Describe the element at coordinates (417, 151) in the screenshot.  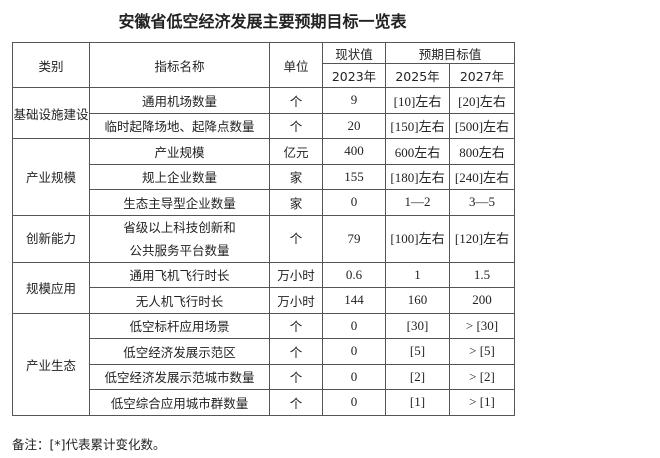
I see `value-2025-cell: 600左右` at that location.